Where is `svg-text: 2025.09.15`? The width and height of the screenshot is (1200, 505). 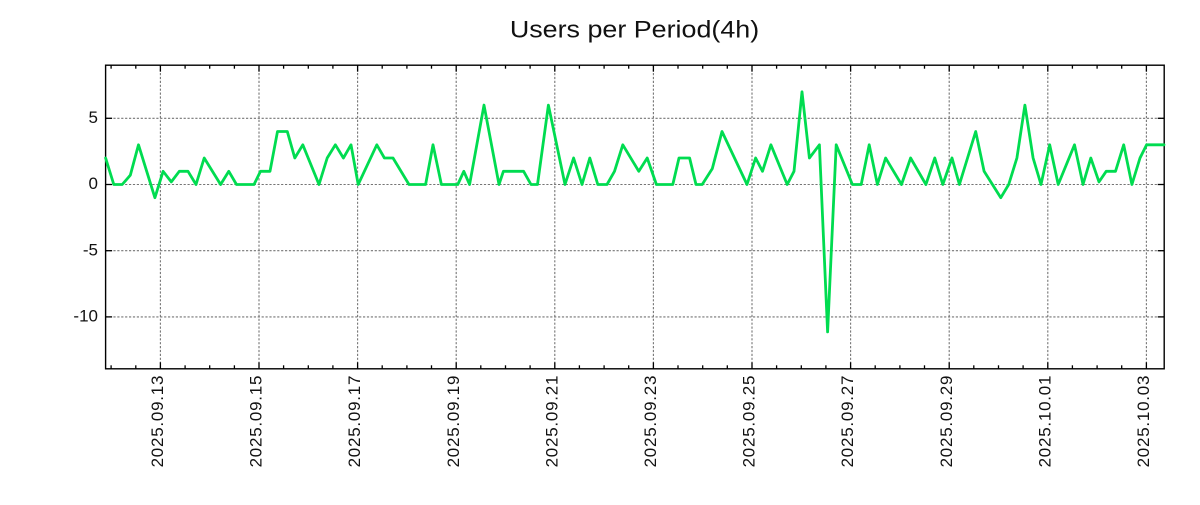 svg-text: 2025.09.15 is located at coordinates (256, 421).